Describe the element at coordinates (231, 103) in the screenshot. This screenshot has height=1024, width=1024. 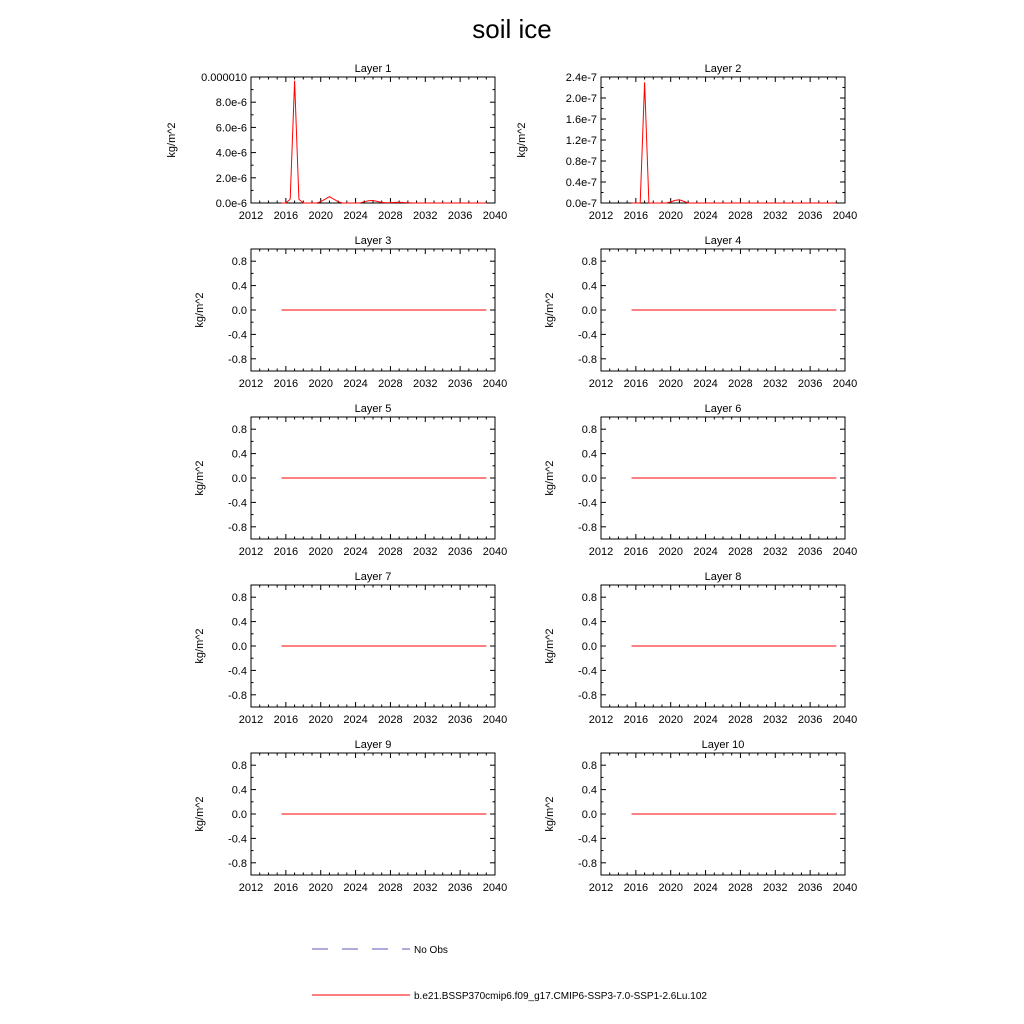
I see `panel-1-ytick-label: 8.0e-6` at that location.